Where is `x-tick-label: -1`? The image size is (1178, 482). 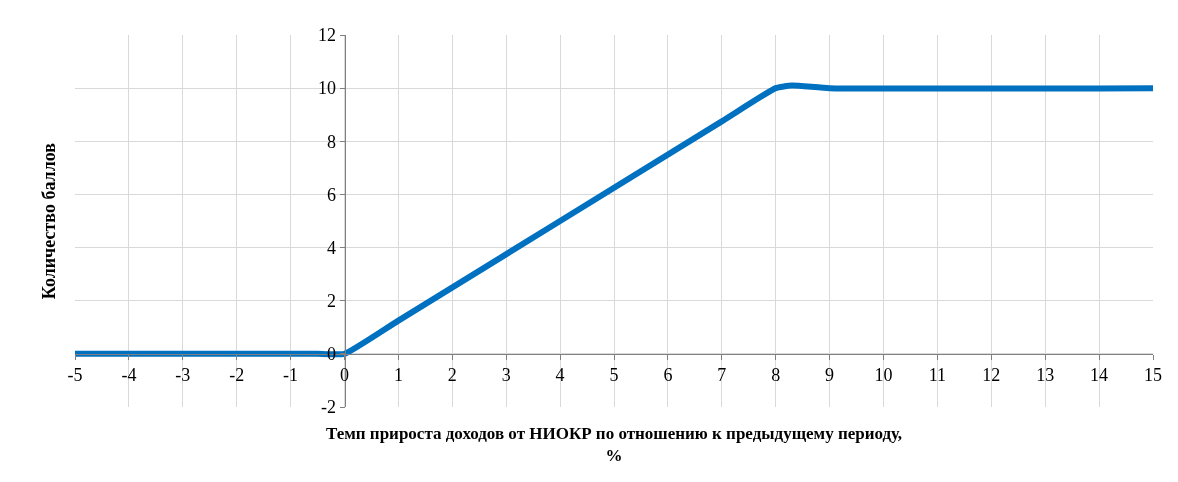
x-tick-label: -1 is located at coordinates (291, 375).